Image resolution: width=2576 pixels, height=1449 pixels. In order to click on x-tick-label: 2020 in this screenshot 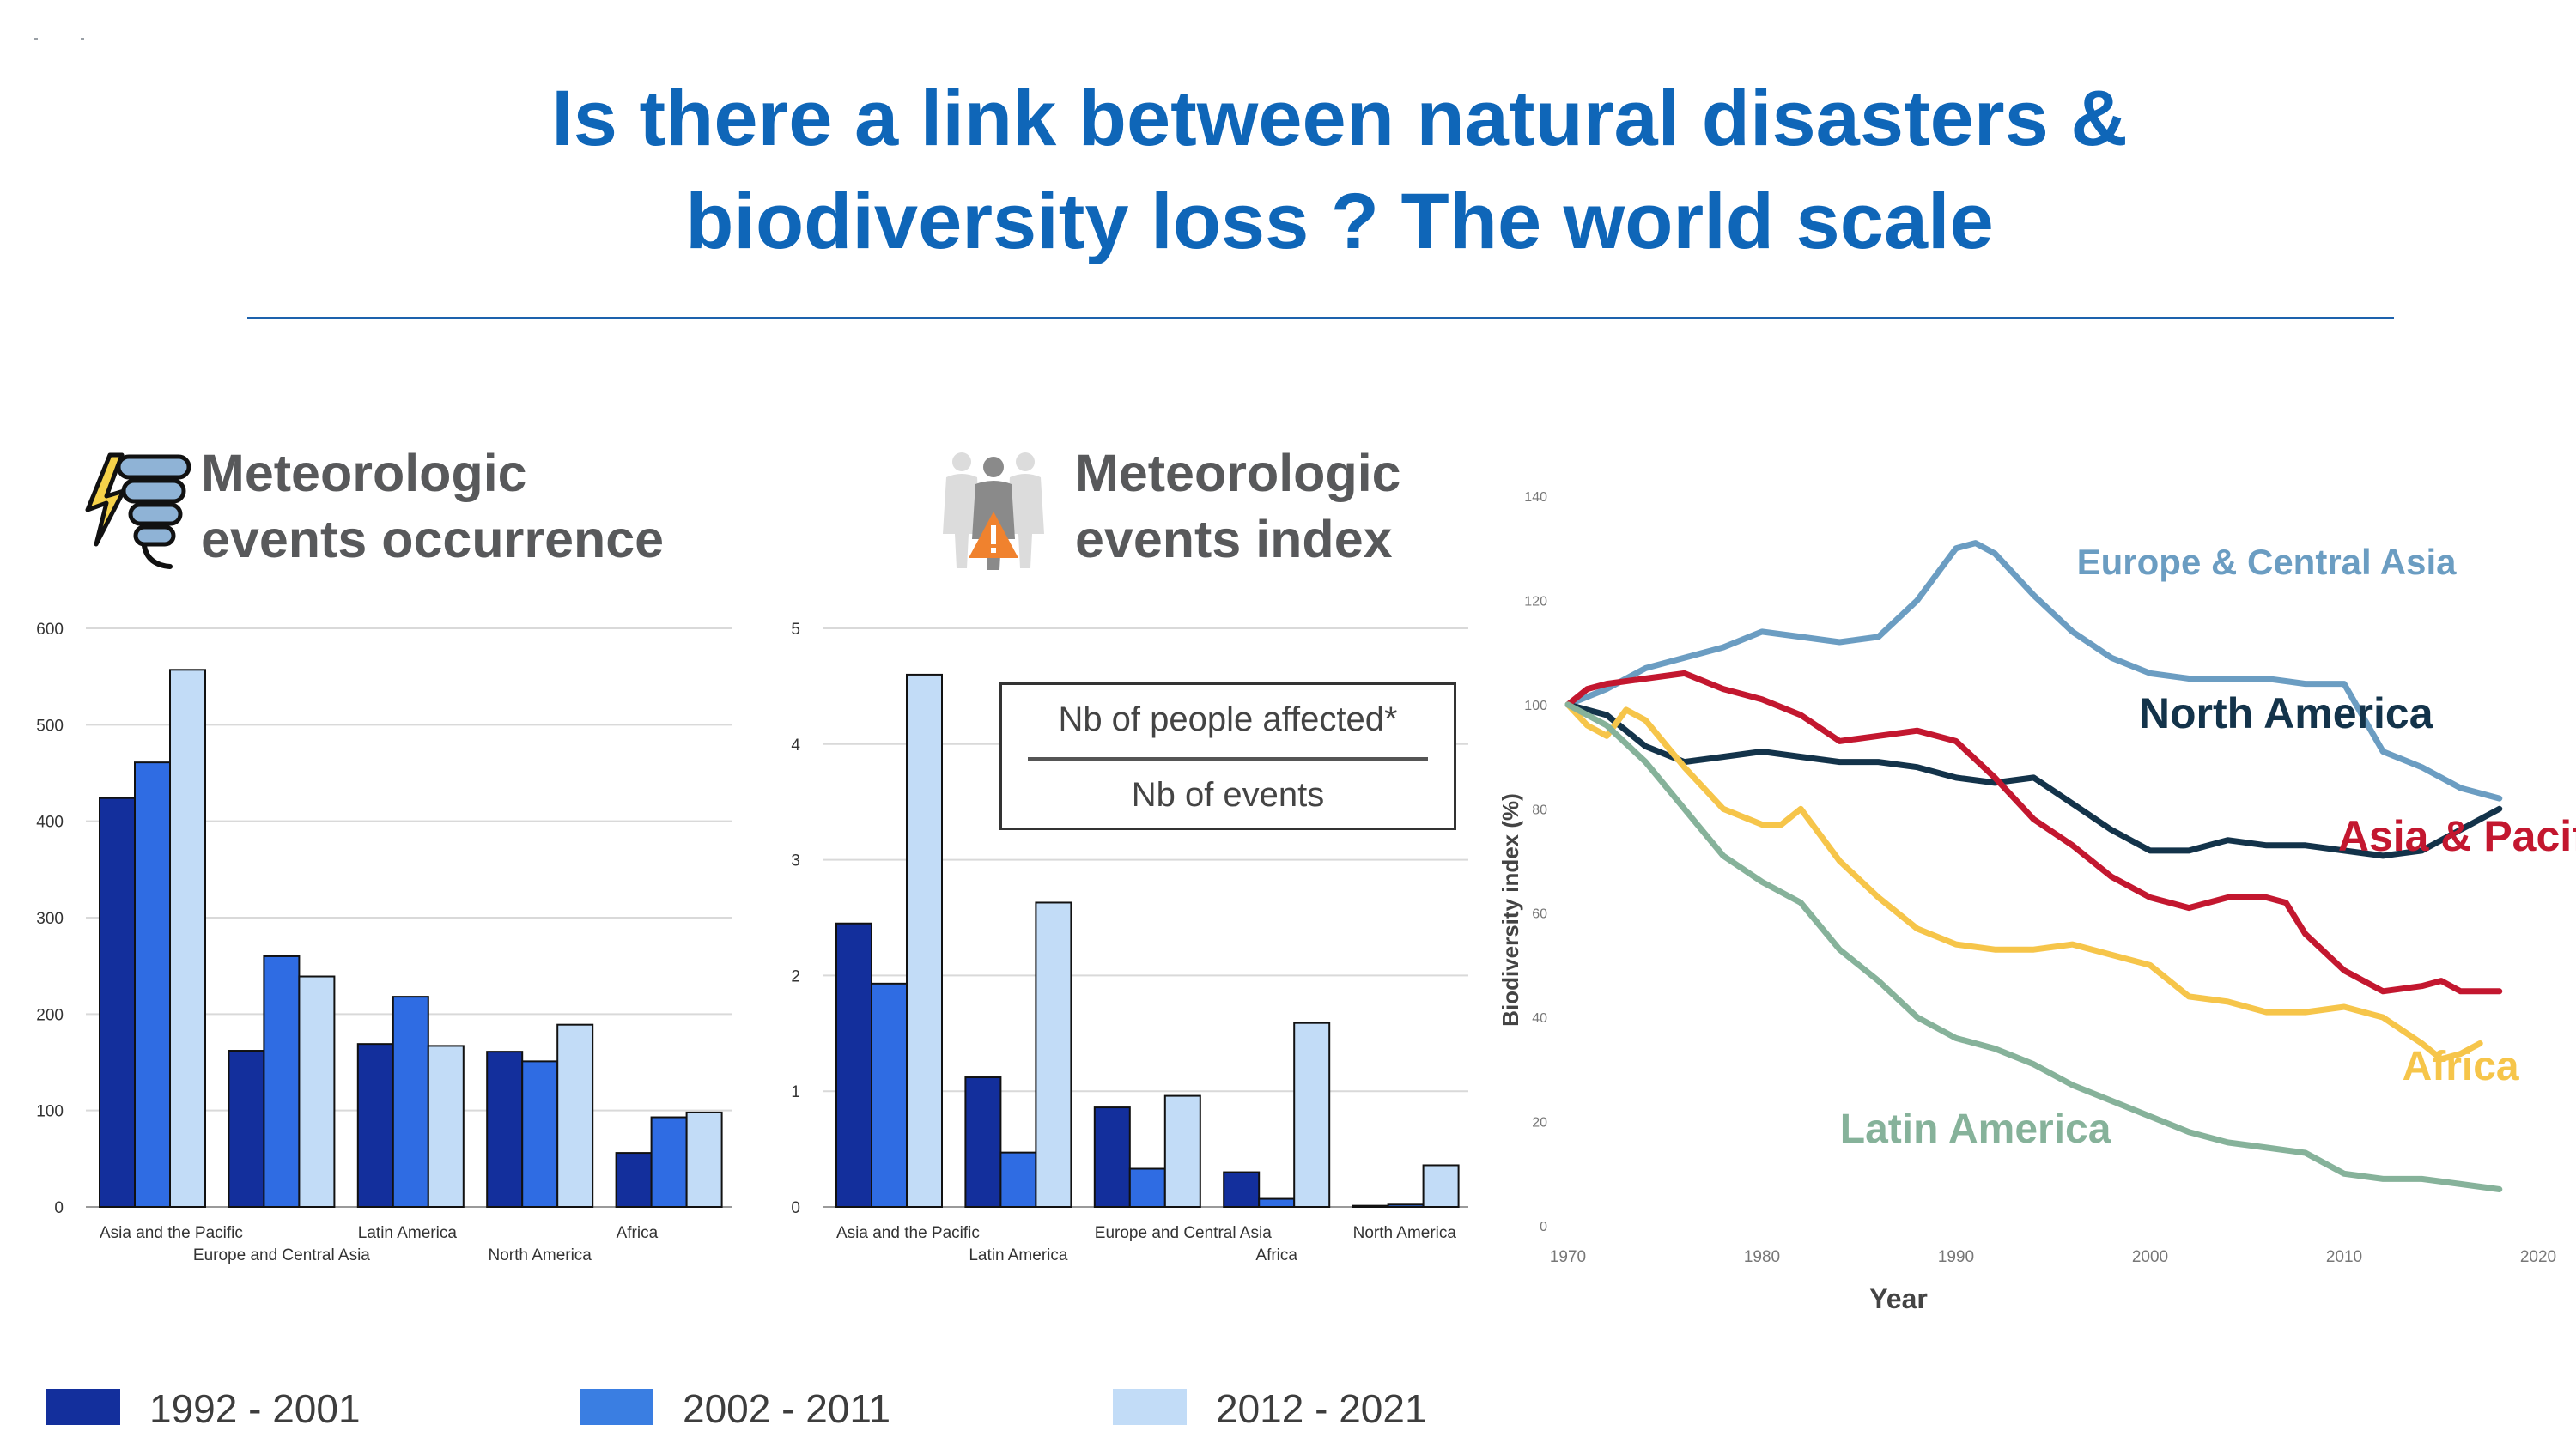, I will do `click(2538, 1257)`.